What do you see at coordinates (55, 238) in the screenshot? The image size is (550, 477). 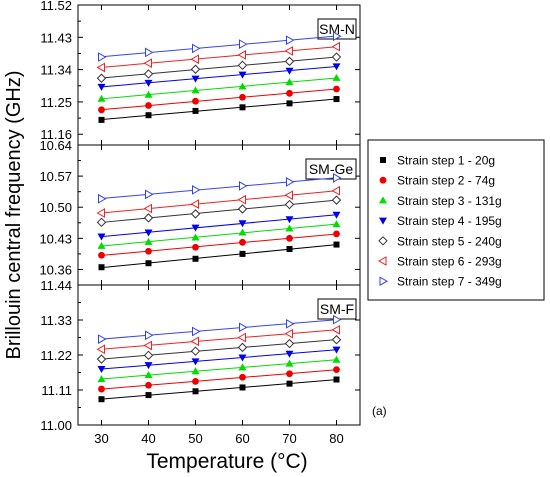 I see `y-tick-label: 10.43` at bounding box center [55, 238].